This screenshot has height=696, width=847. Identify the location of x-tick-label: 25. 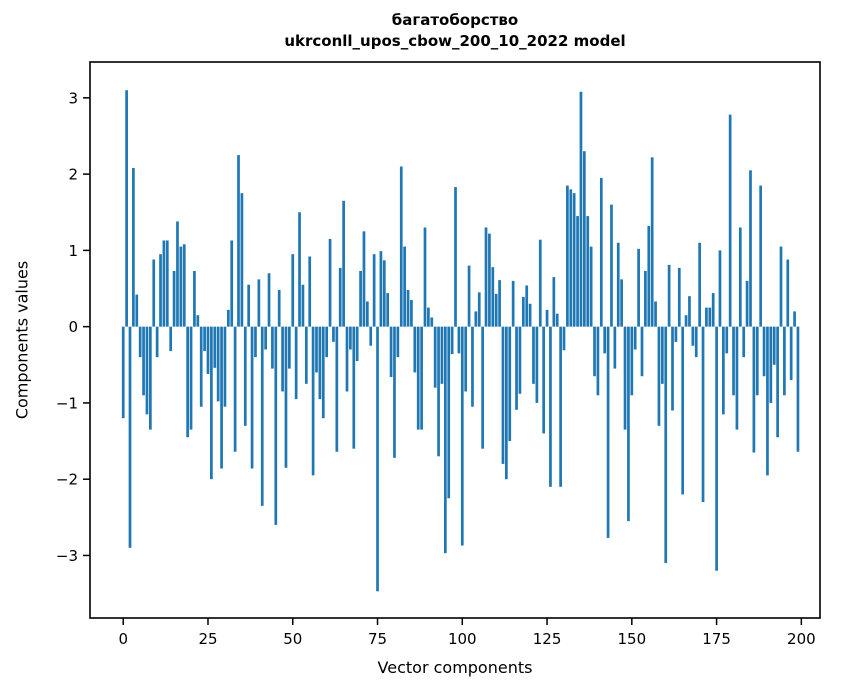
(207, 639).